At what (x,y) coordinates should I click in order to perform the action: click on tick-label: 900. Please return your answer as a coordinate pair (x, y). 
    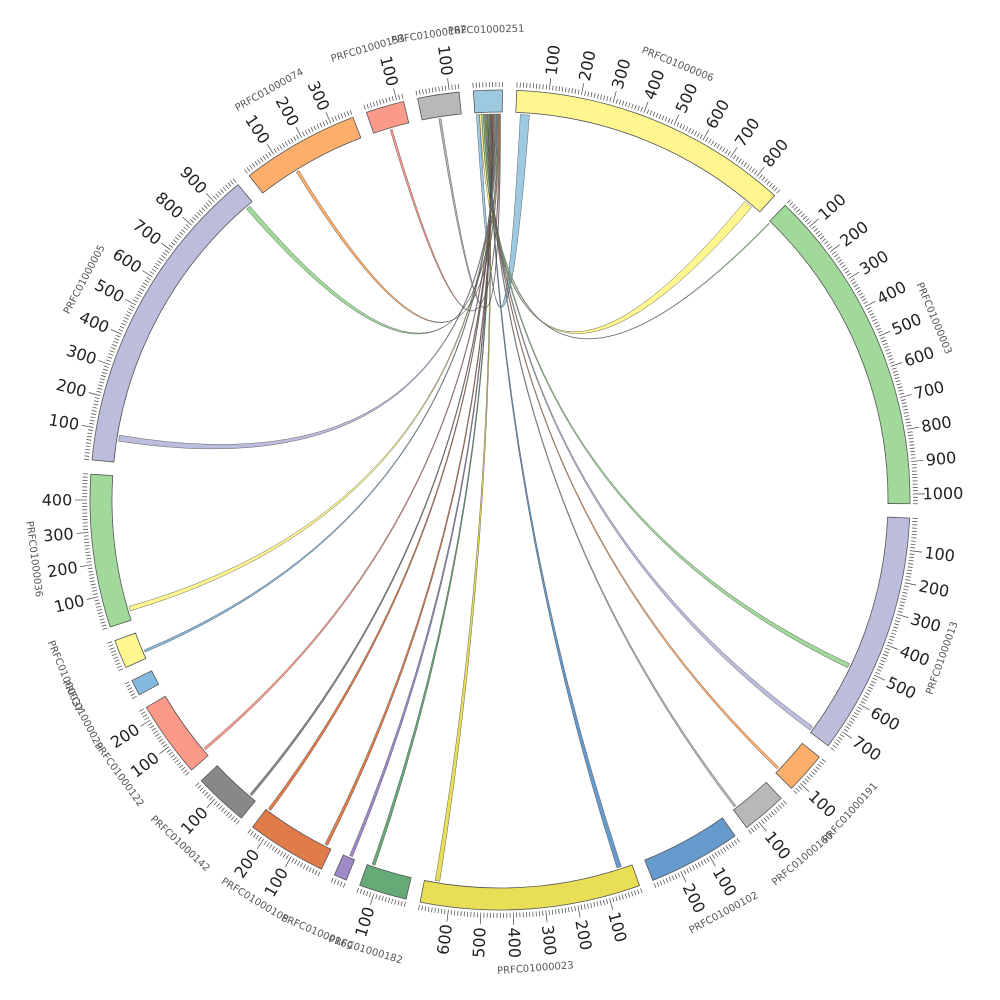
    Looking at the image, I should click on (941, 459).